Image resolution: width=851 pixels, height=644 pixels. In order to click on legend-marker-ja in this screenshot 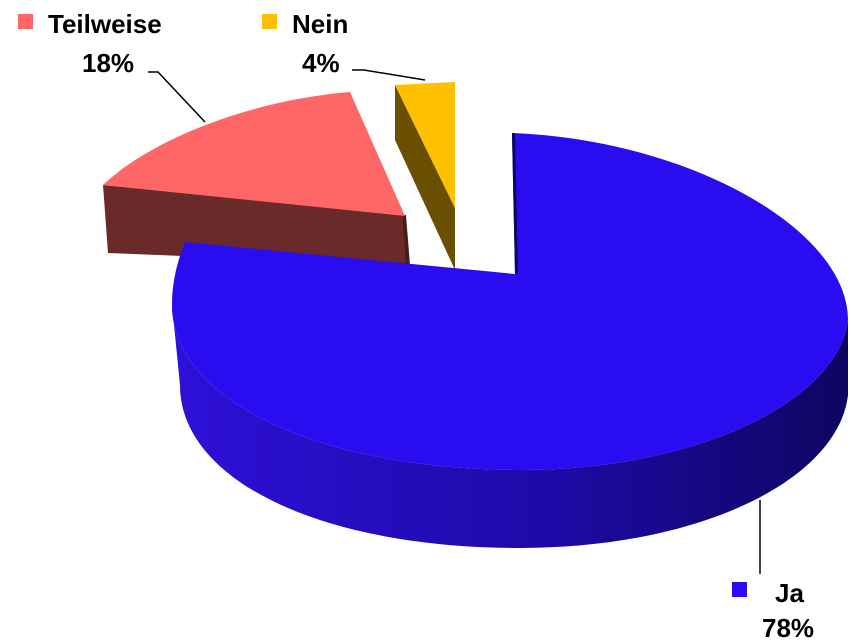, I will do `click(739, 589)`.